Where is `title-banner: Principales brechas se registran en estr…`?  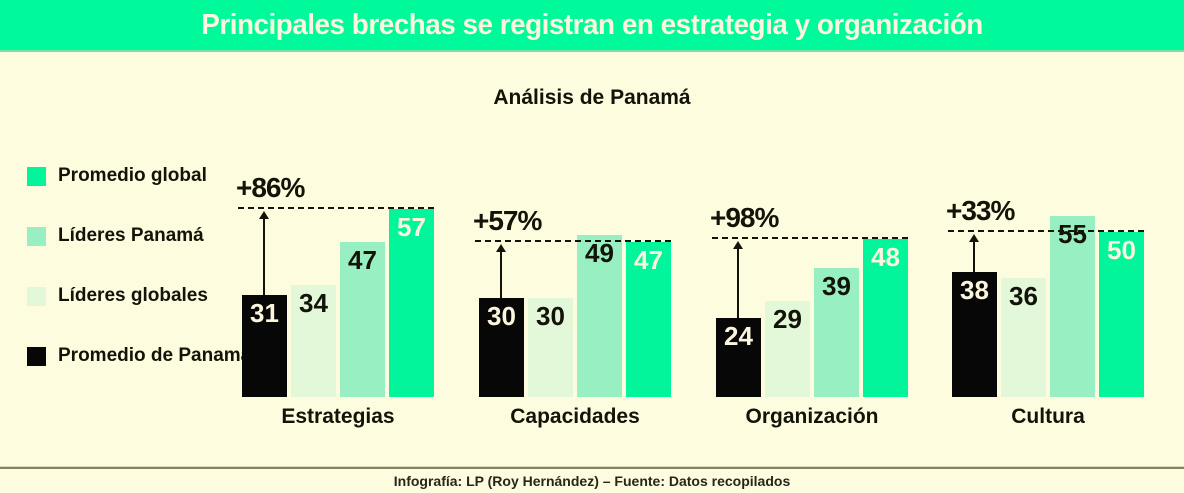
title-banner: Principales brechas se registran en estr… is located at coordinates (592, 26).